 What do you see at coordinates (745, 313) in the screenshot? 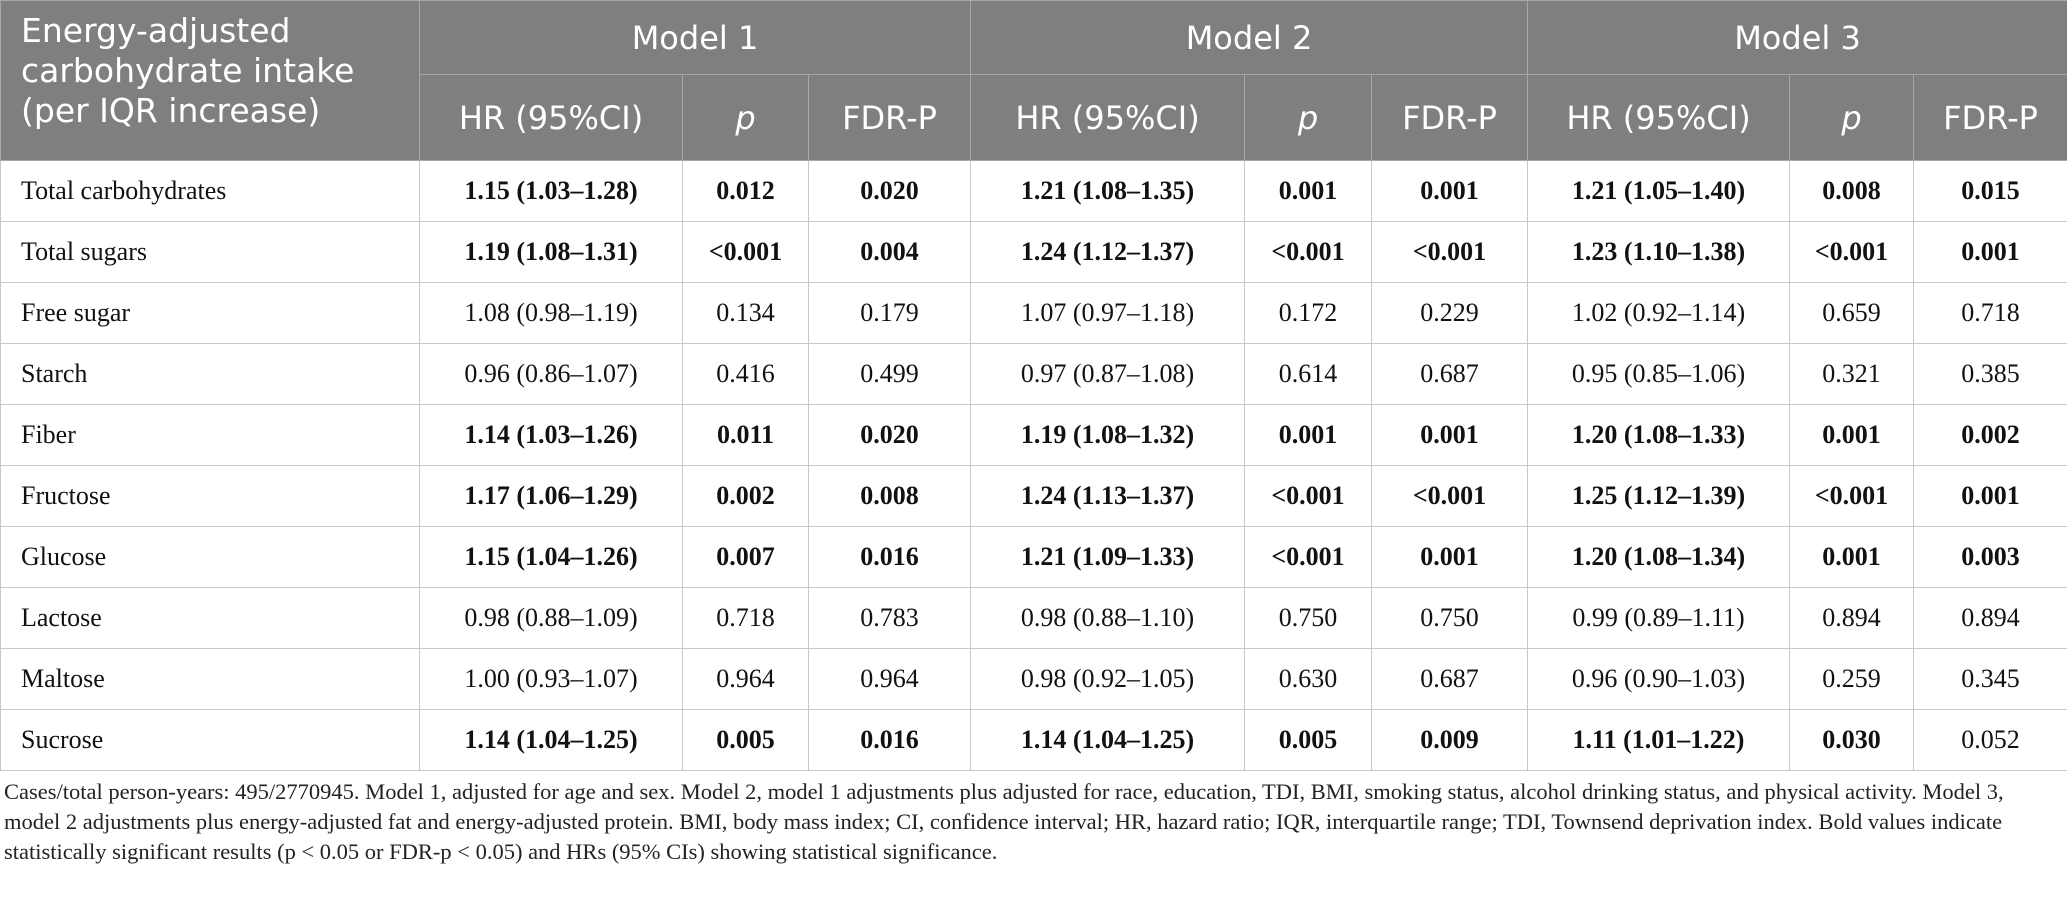
I see `table-cell: 0.134` at bounding box center [745, 313].